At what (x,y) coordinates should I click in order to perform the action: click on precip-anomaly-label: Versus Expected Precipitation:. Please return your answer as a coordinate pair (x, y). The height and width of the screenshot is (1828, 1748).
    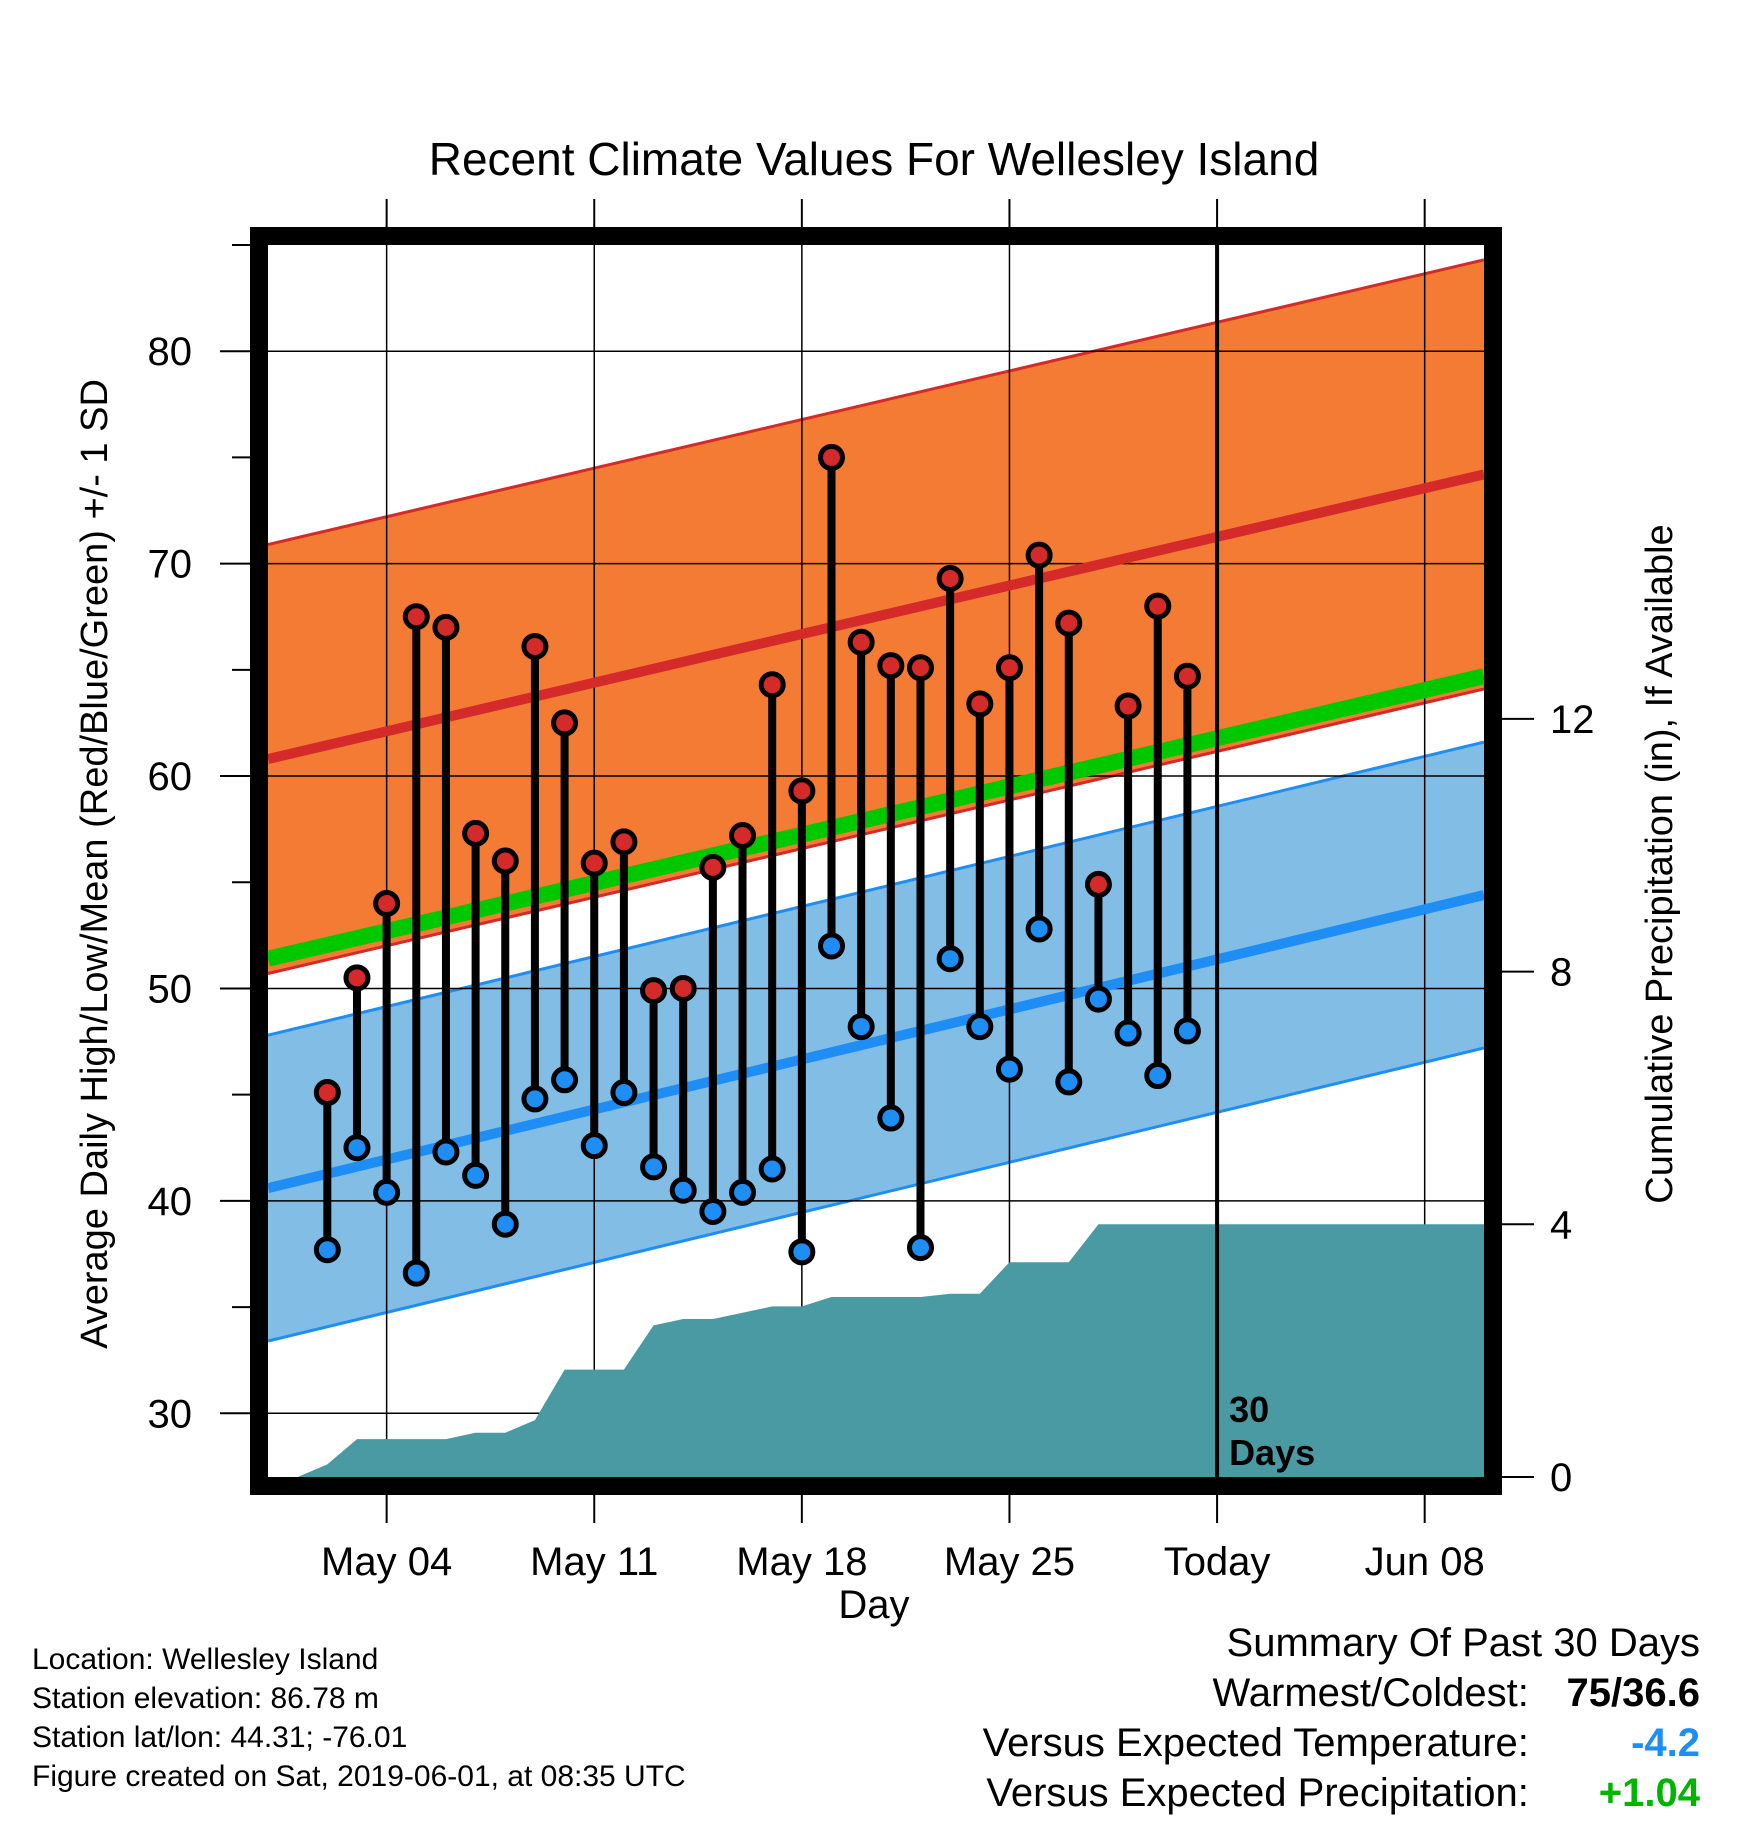
    Looking at the image, I should click on (1257, 1793).